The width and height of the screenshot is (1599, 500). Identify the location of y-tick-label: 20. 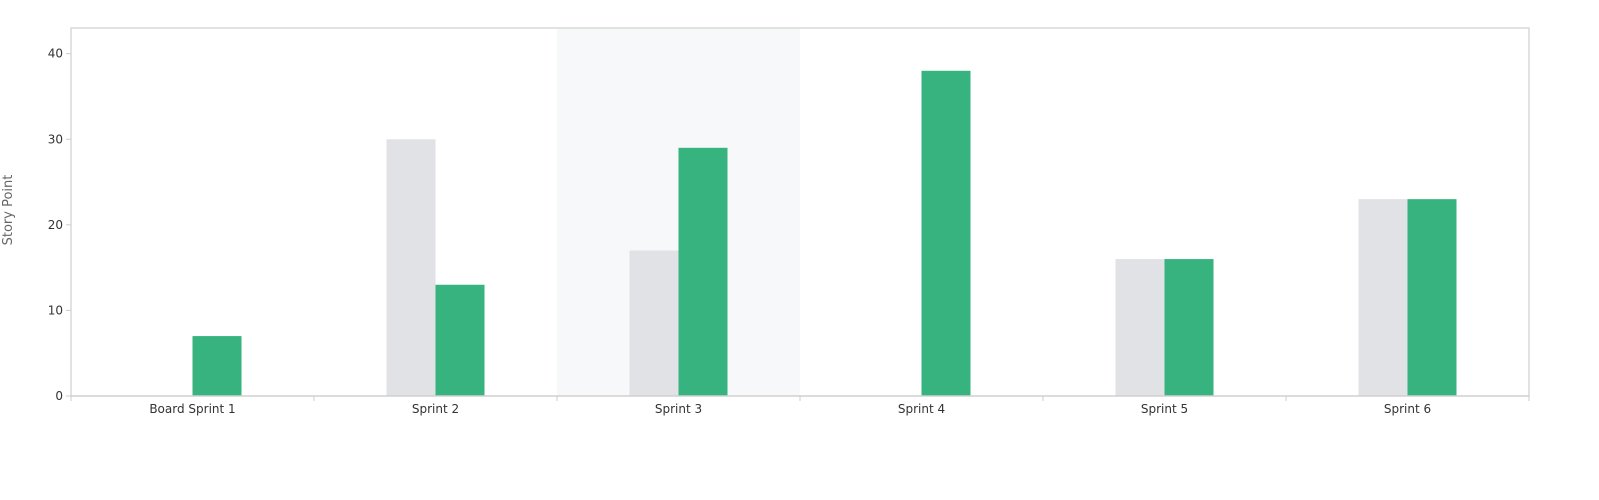
(55, 225).